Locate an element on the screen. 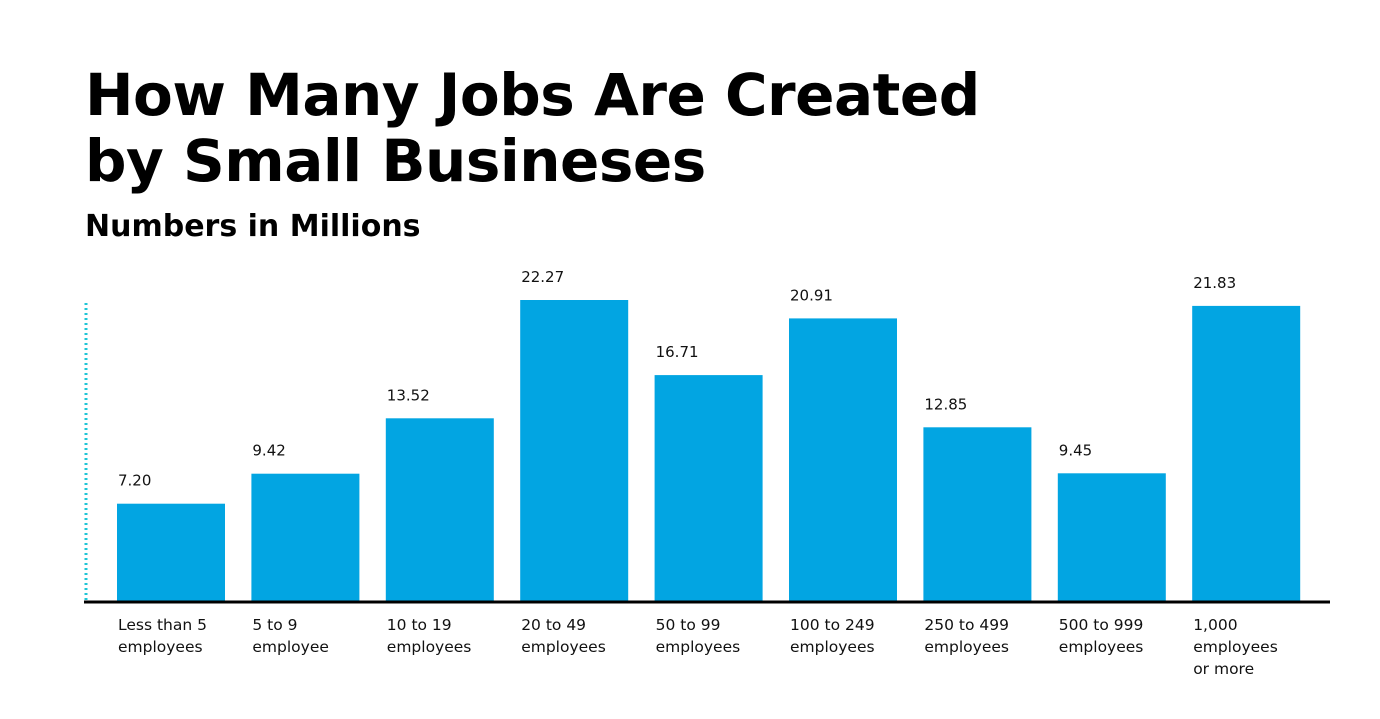 The image size is (1380, 719). bar-value-label-8: 9.45 is located at coordinates (1075, 450).